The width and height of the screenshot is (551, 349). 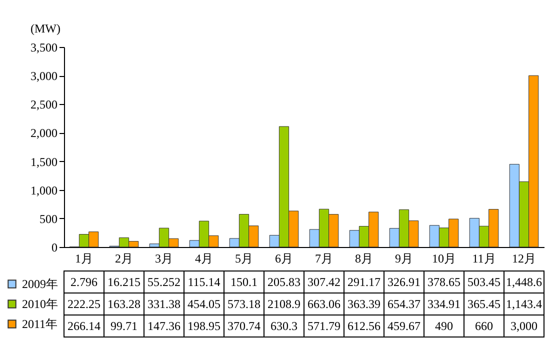 What do you see at coordinates (524, 326) in the screenshot?
I see `data-label: 3,000` at bounding box center [524, 326].